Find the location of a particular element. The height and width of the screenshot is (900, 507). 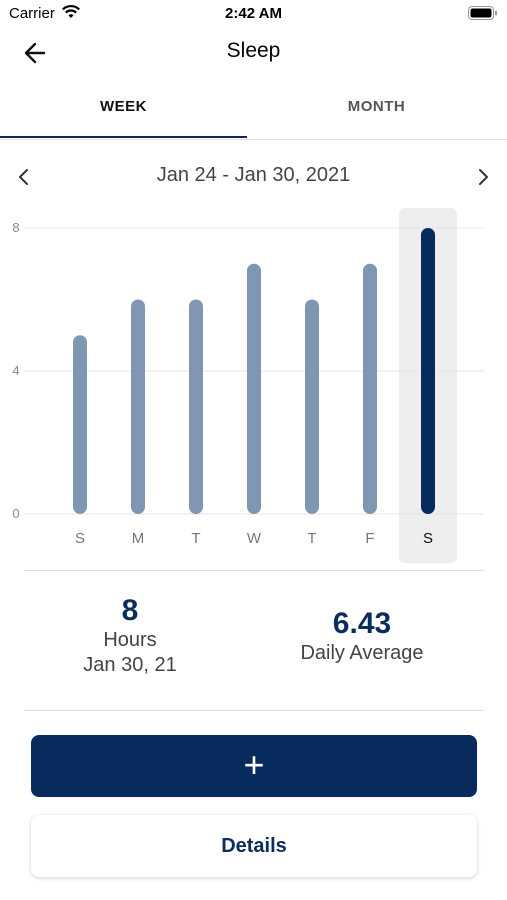

daily-average-stat: 6.43 Daily Average is located at coordinates (362, 636).